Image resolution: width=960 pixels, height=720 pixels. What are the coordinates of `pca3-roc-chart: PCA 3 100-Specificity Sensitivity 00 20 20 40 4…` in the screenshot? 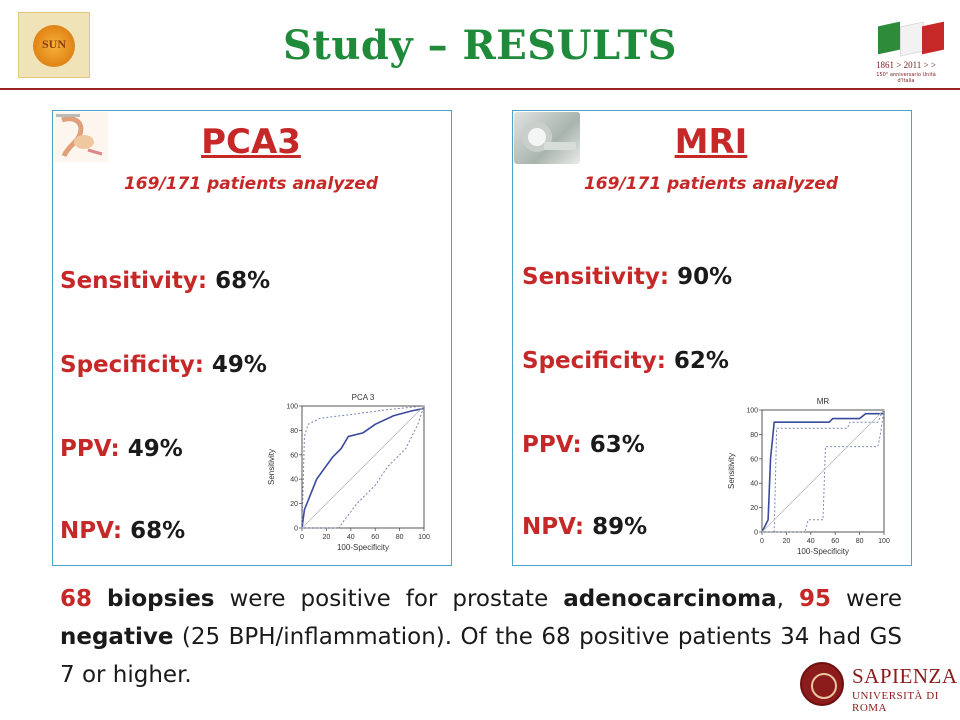 It's located at (349, 473).